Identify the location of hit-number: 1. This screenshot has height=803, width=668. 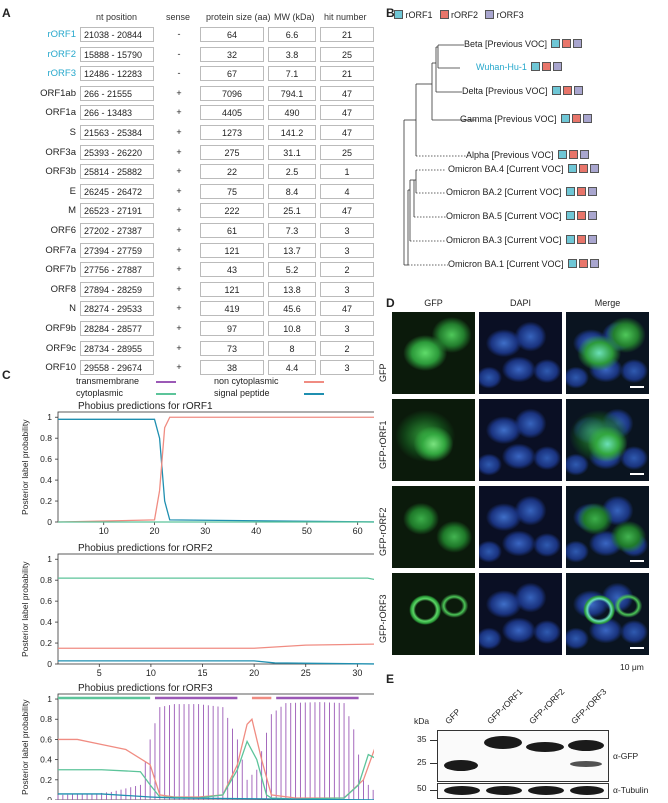
(347, 172).